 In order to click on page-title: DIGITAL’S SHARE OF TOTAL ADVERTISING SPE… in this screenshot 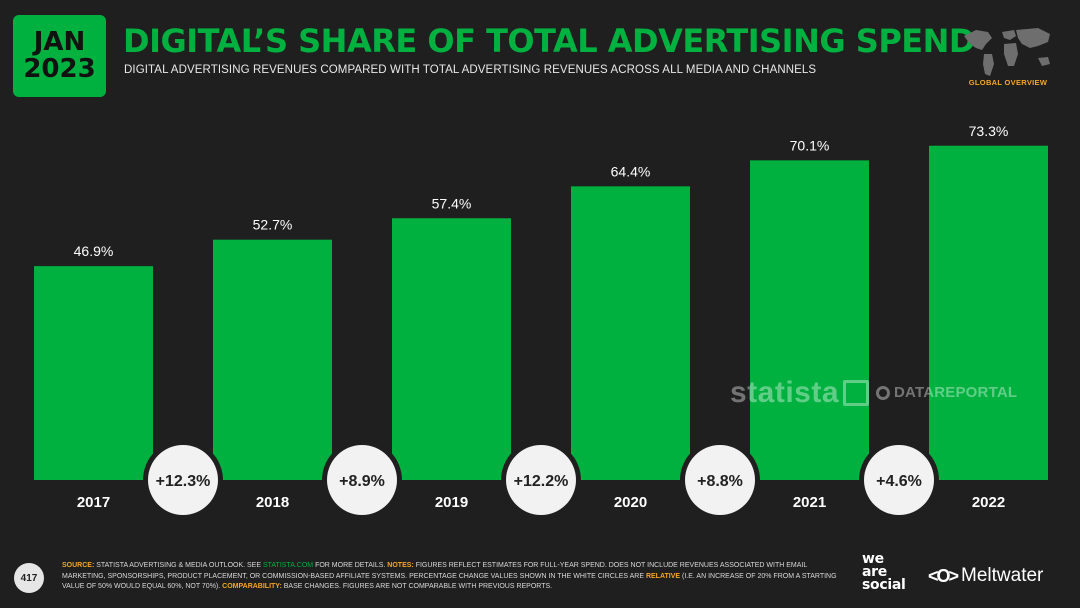, I will do `click(549, 41)`.